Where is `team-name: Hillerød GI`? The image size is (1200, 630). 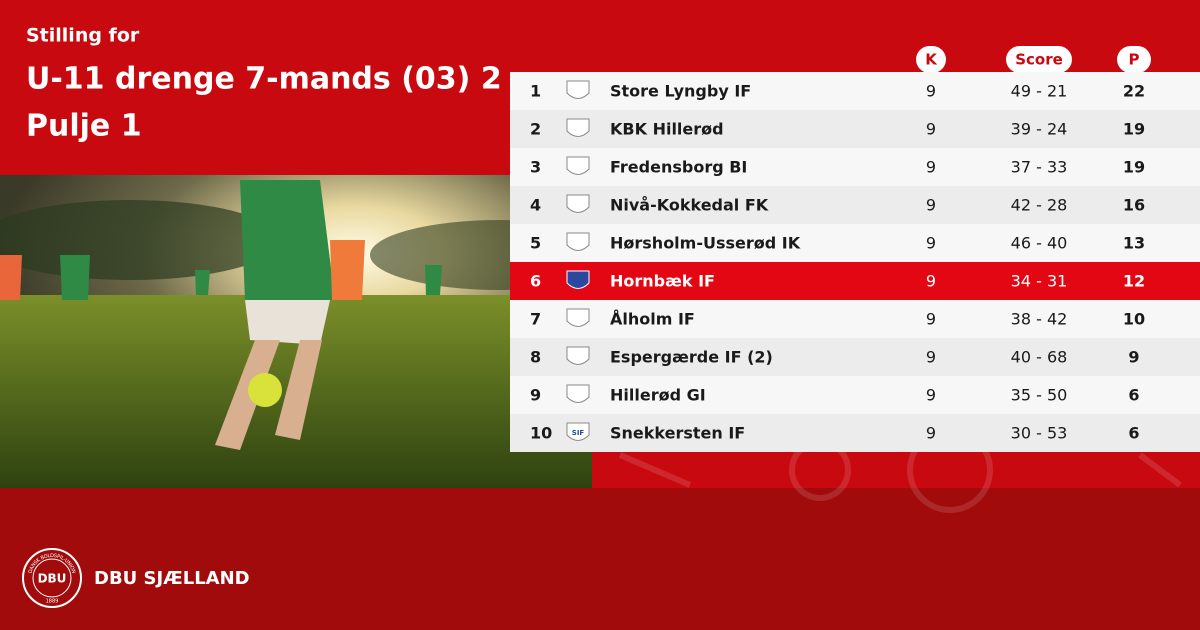
team-name: Hillerød GI is located at coordinates (658, 395).